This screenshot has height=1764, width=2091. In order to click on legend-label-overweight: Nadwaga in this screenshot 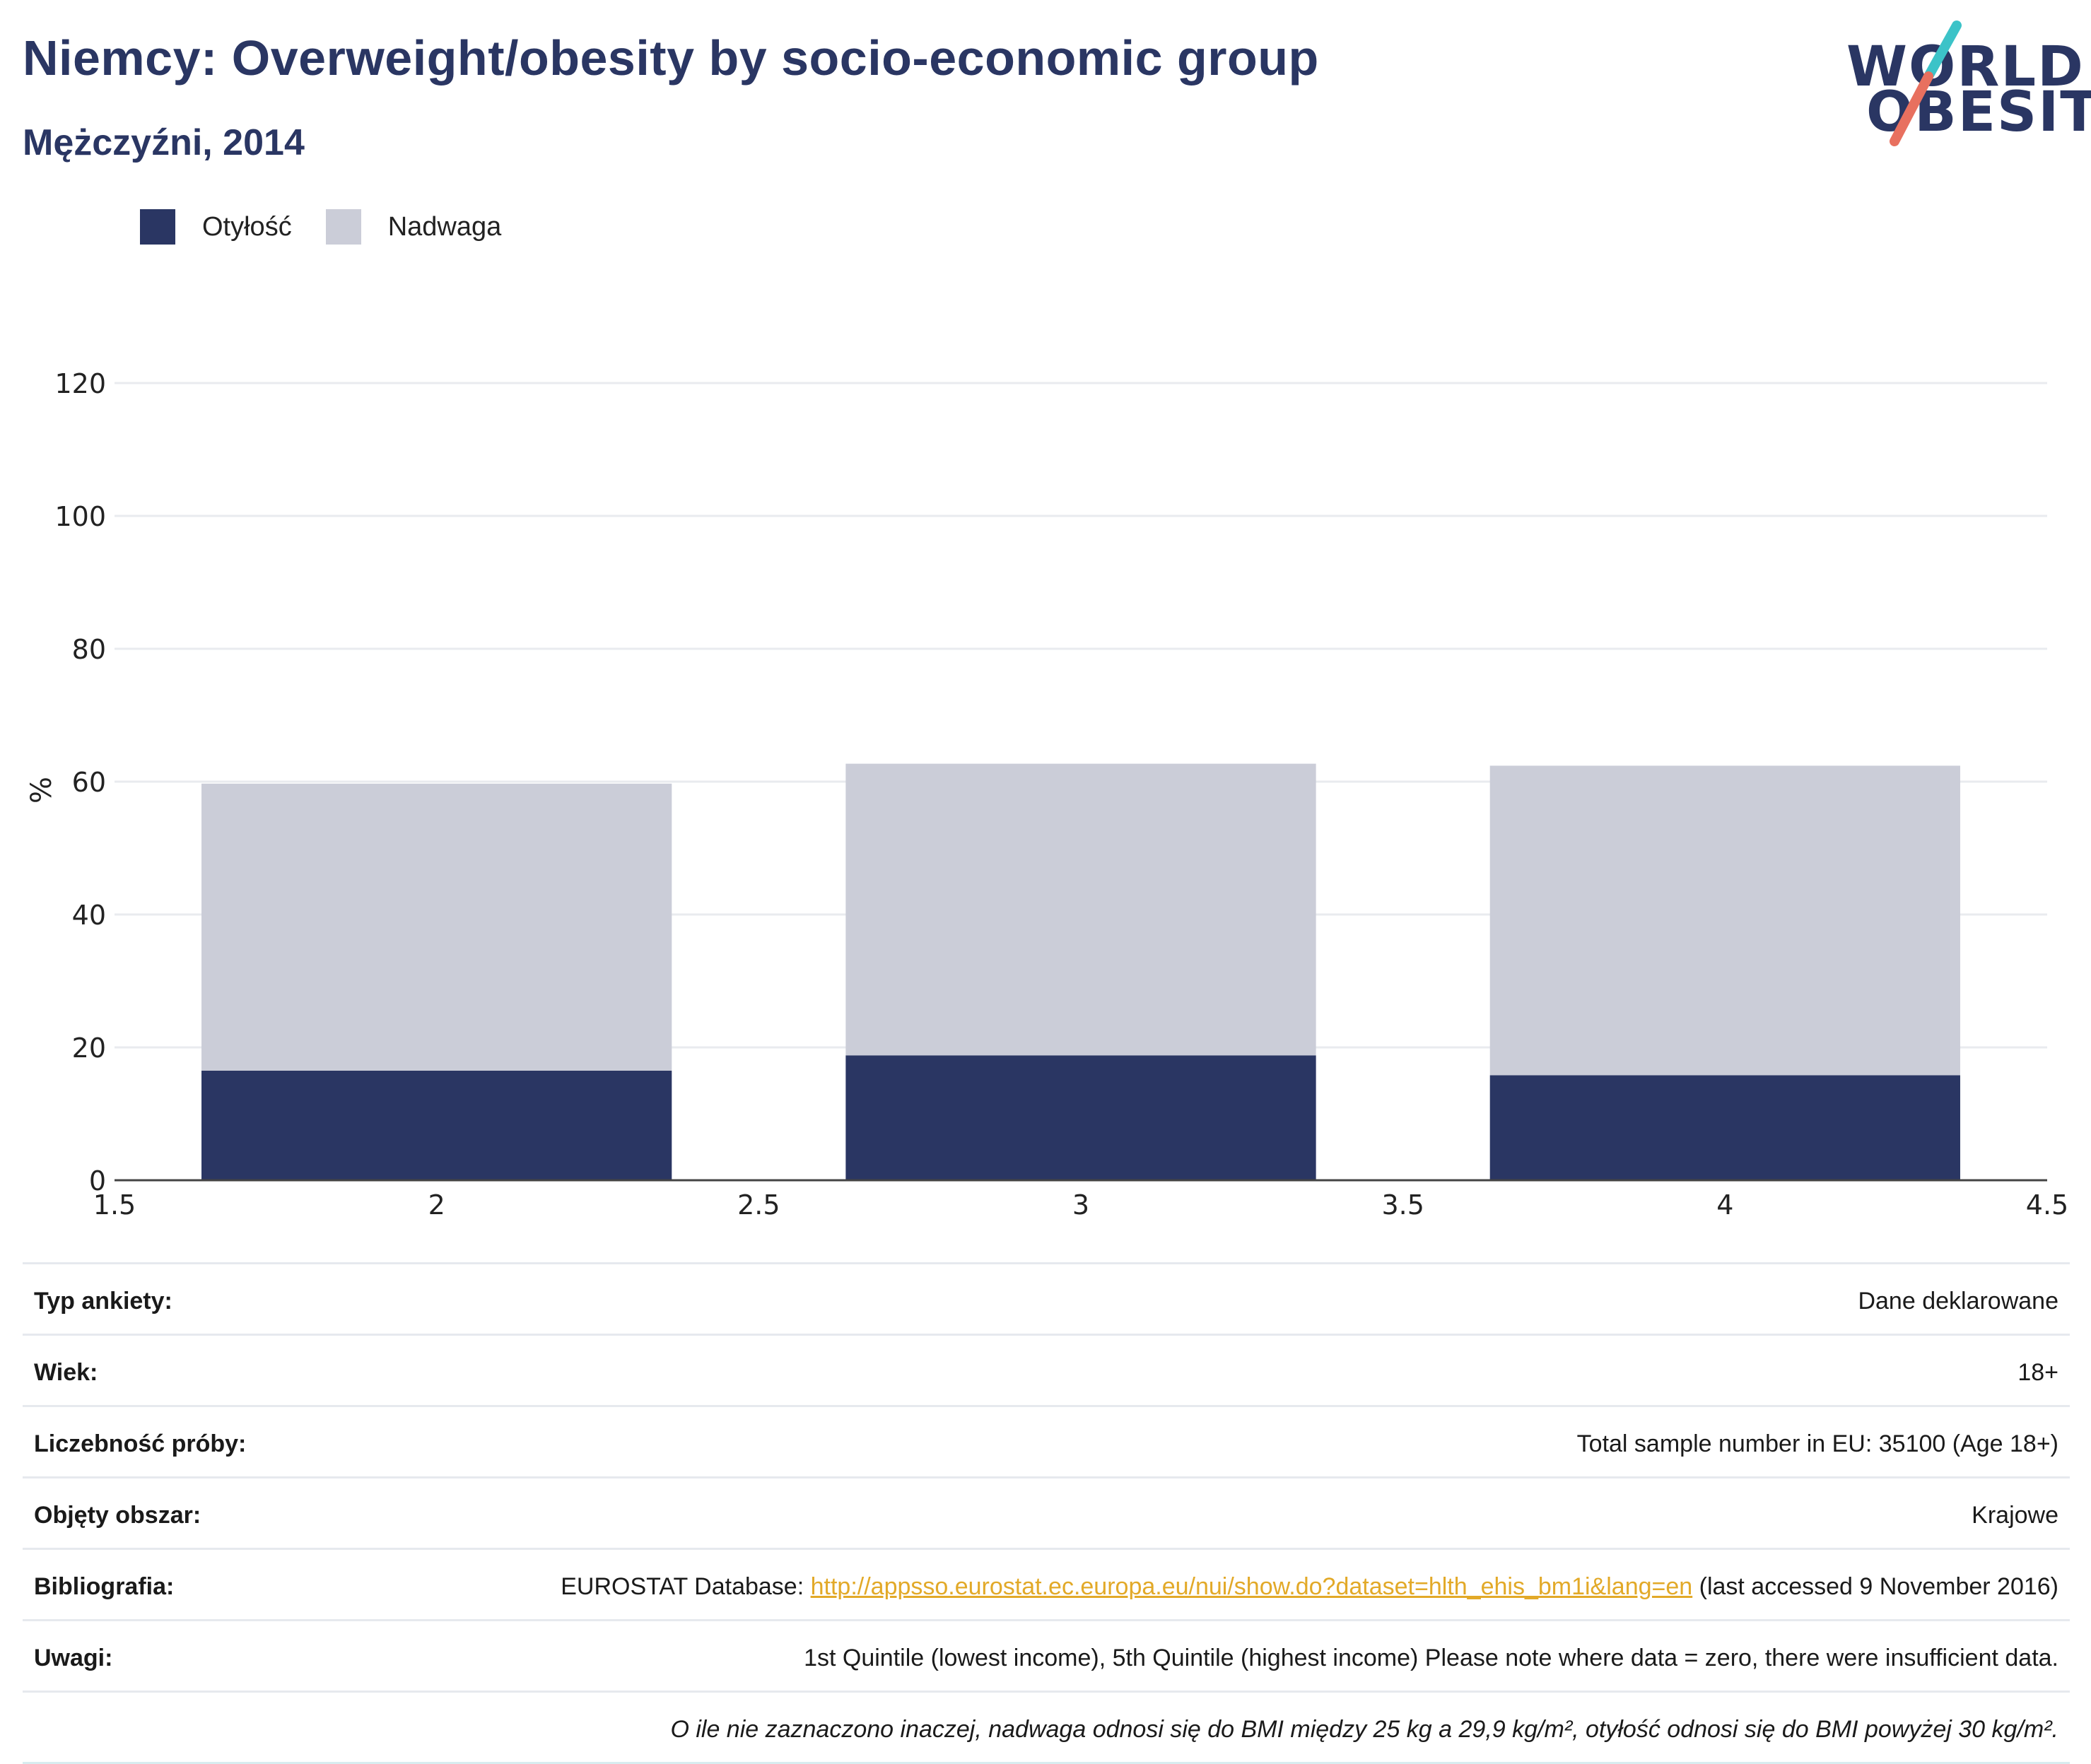, I will do `click(444, 227)`.